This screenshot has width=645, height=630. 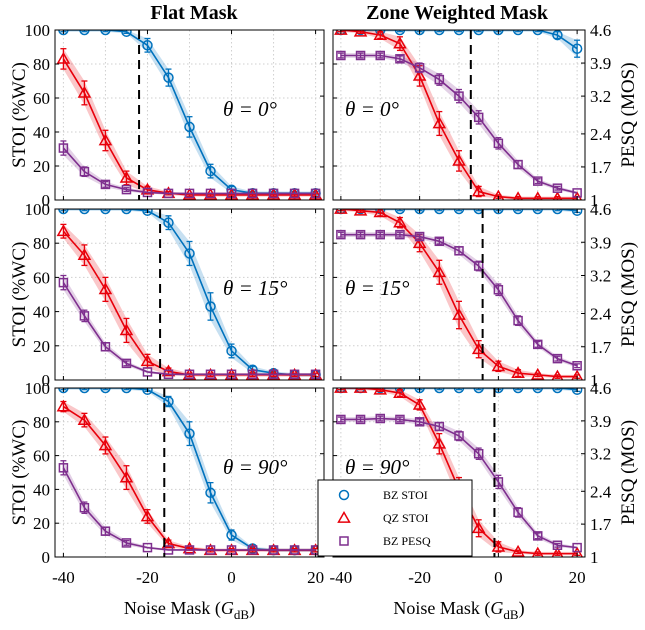 What do you see at coordinates (600, 421) in the screenshot?
I see `y-tick-label-right: 3.9` at bounding box center [600, 421].